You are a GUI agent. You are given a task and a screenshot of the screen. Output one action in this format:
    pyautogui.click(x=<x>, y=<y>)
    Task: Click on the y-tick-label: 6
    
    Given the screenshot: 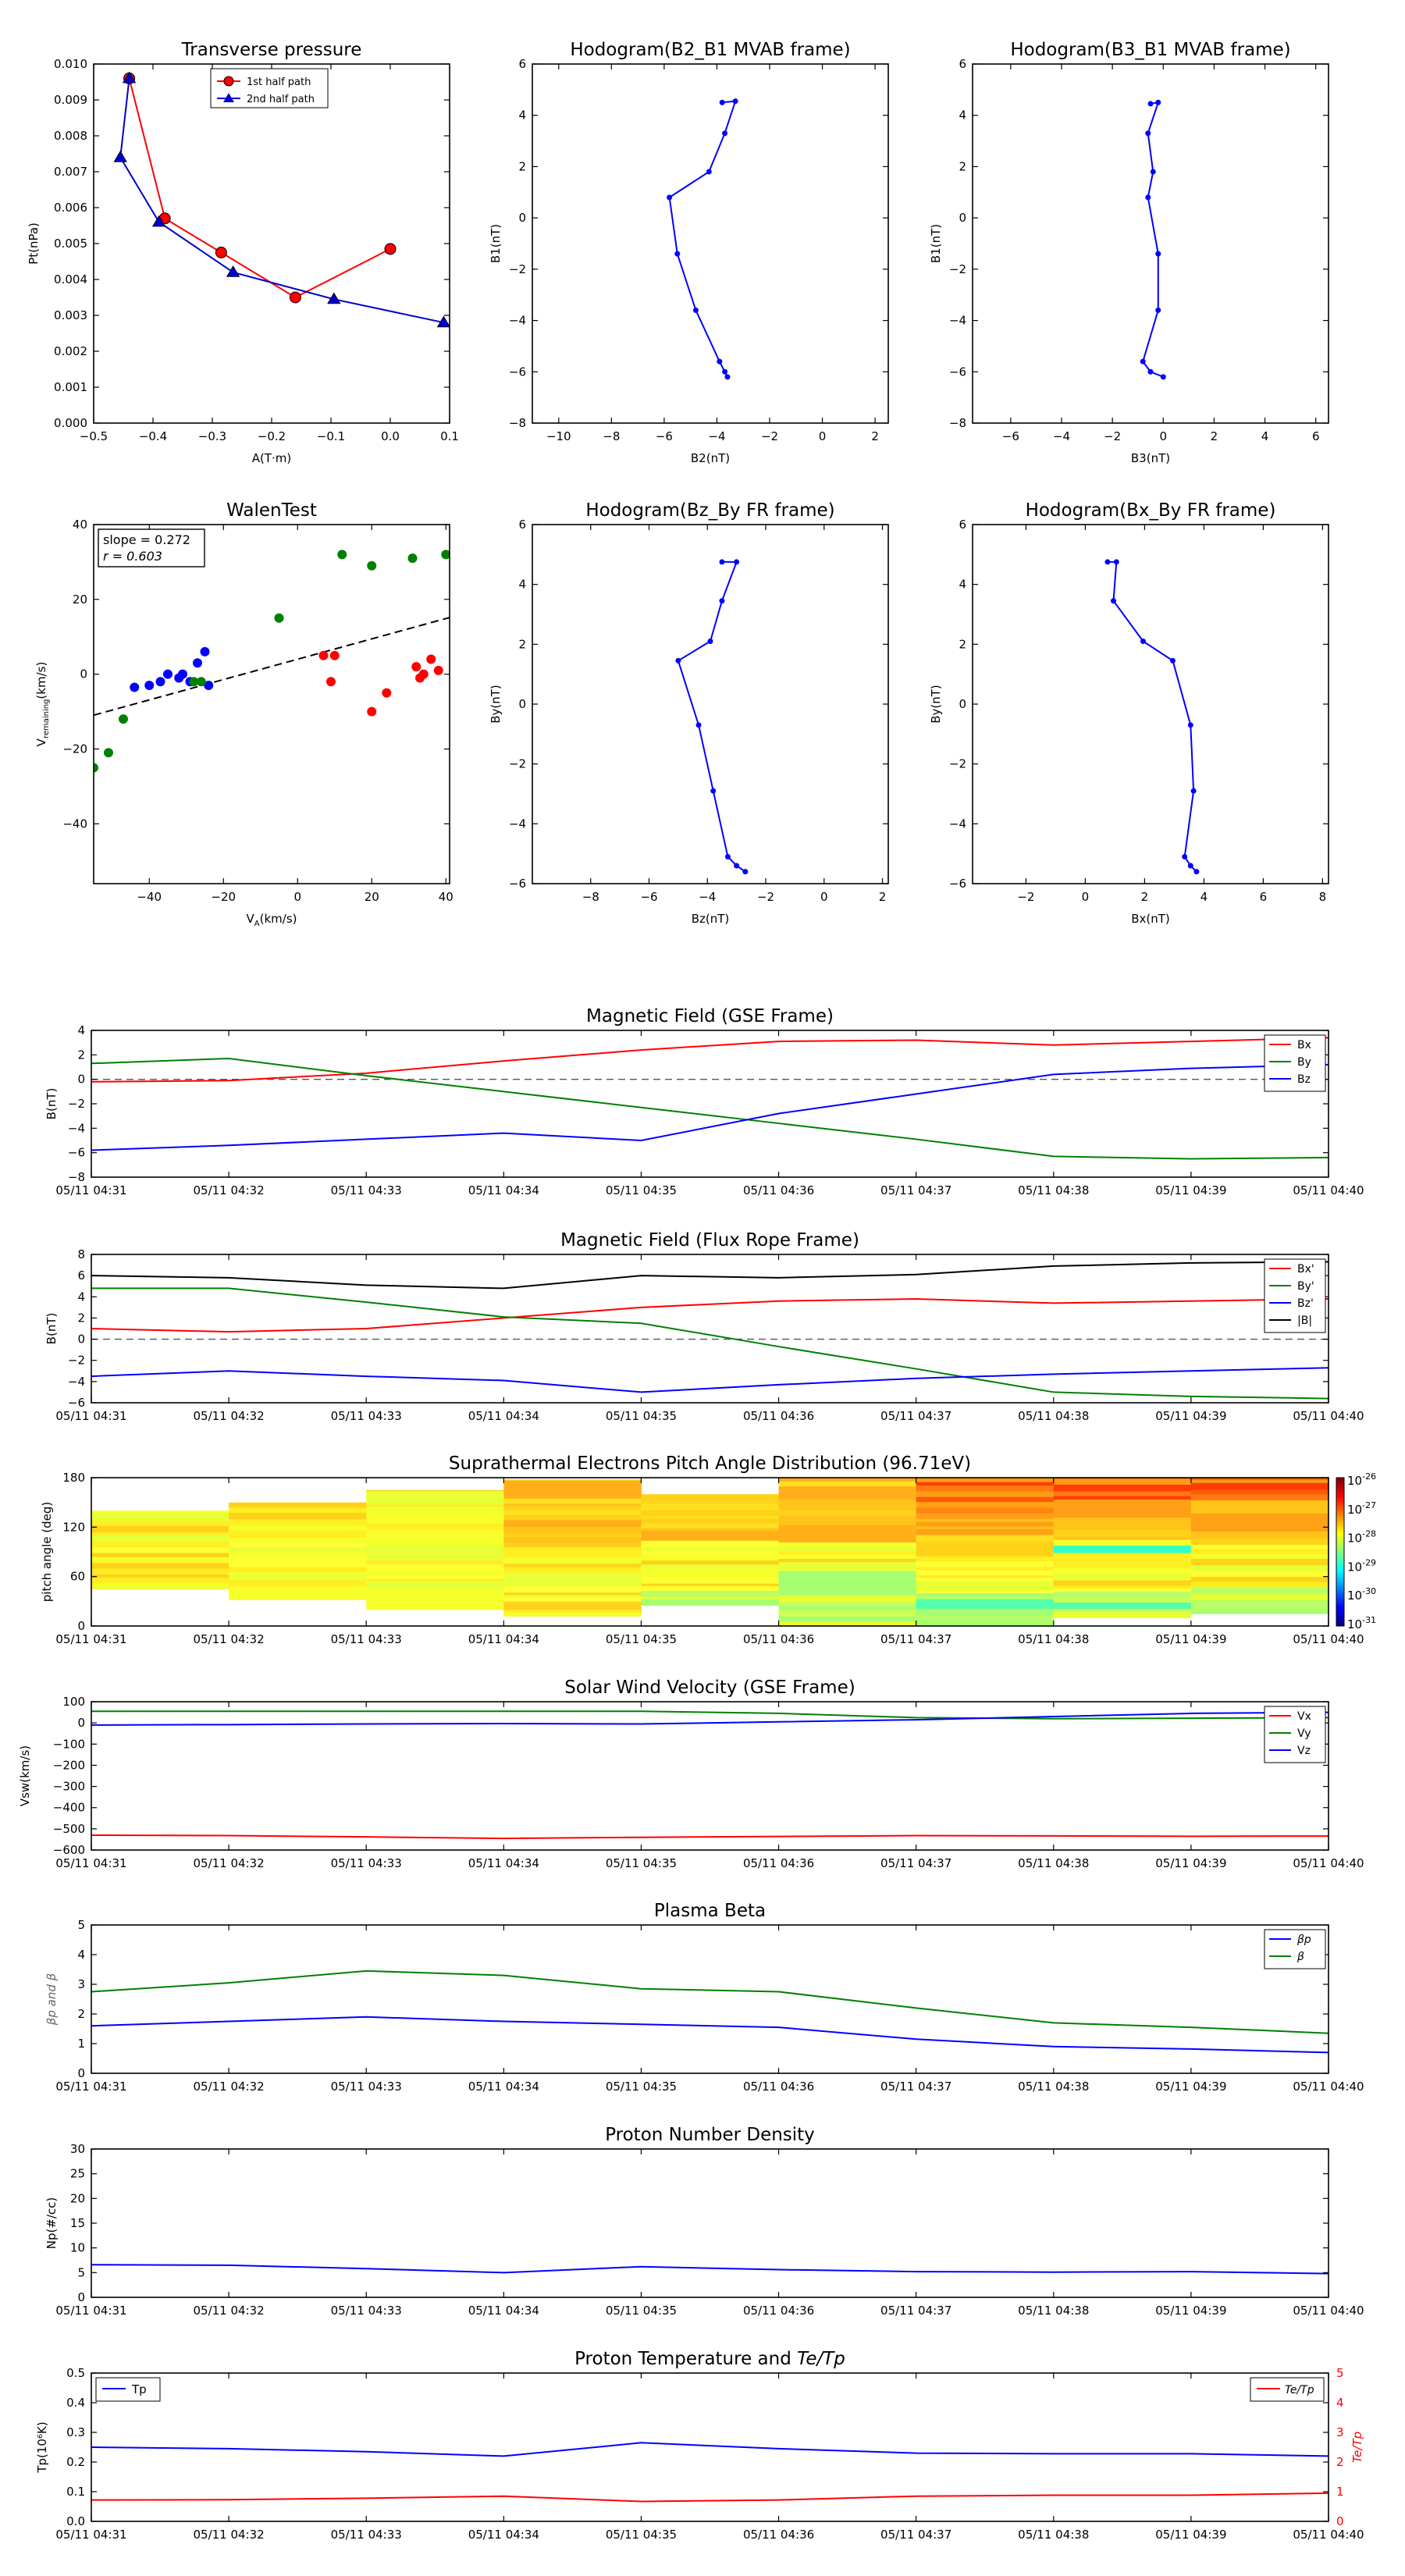 What is the action you would take?
    pyautogui.click(x=962, y=525)
    